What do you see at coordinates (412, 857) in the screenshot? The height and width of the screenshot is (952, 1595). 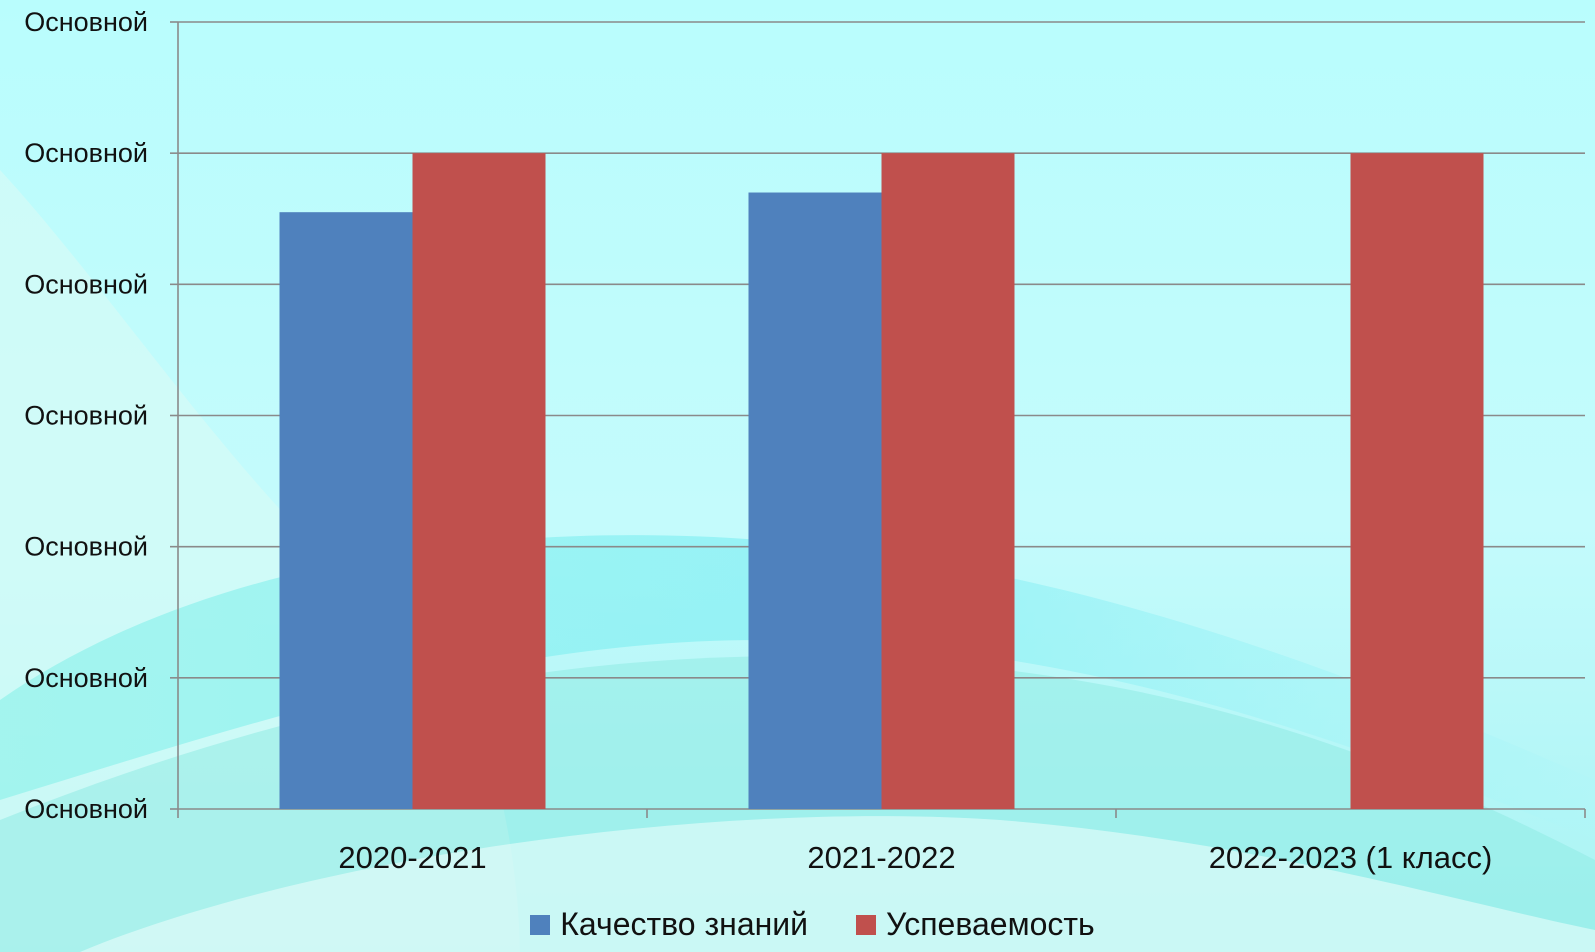 I see `x-tick-label: 2020-2021` at bounding box center [412, 857].